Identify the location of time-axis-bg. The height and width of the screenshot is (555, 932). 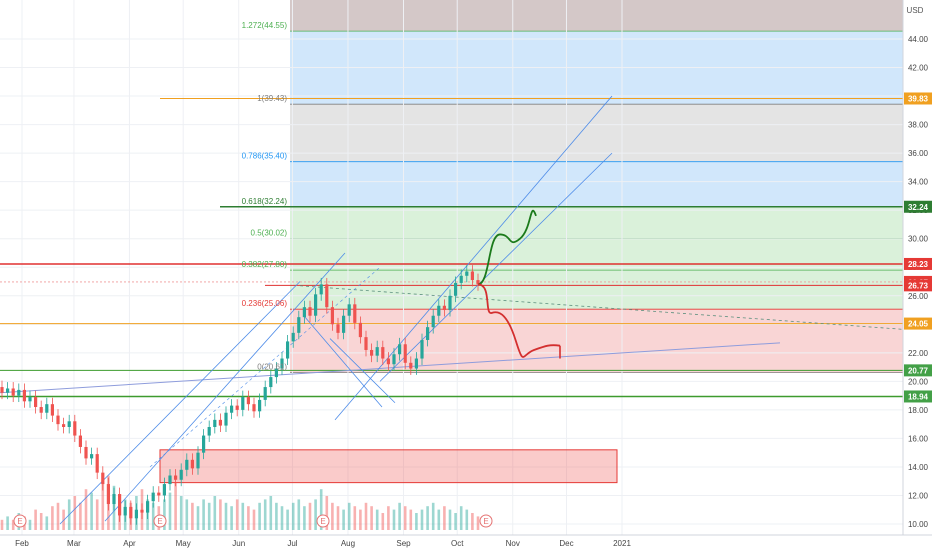
(466, 542).